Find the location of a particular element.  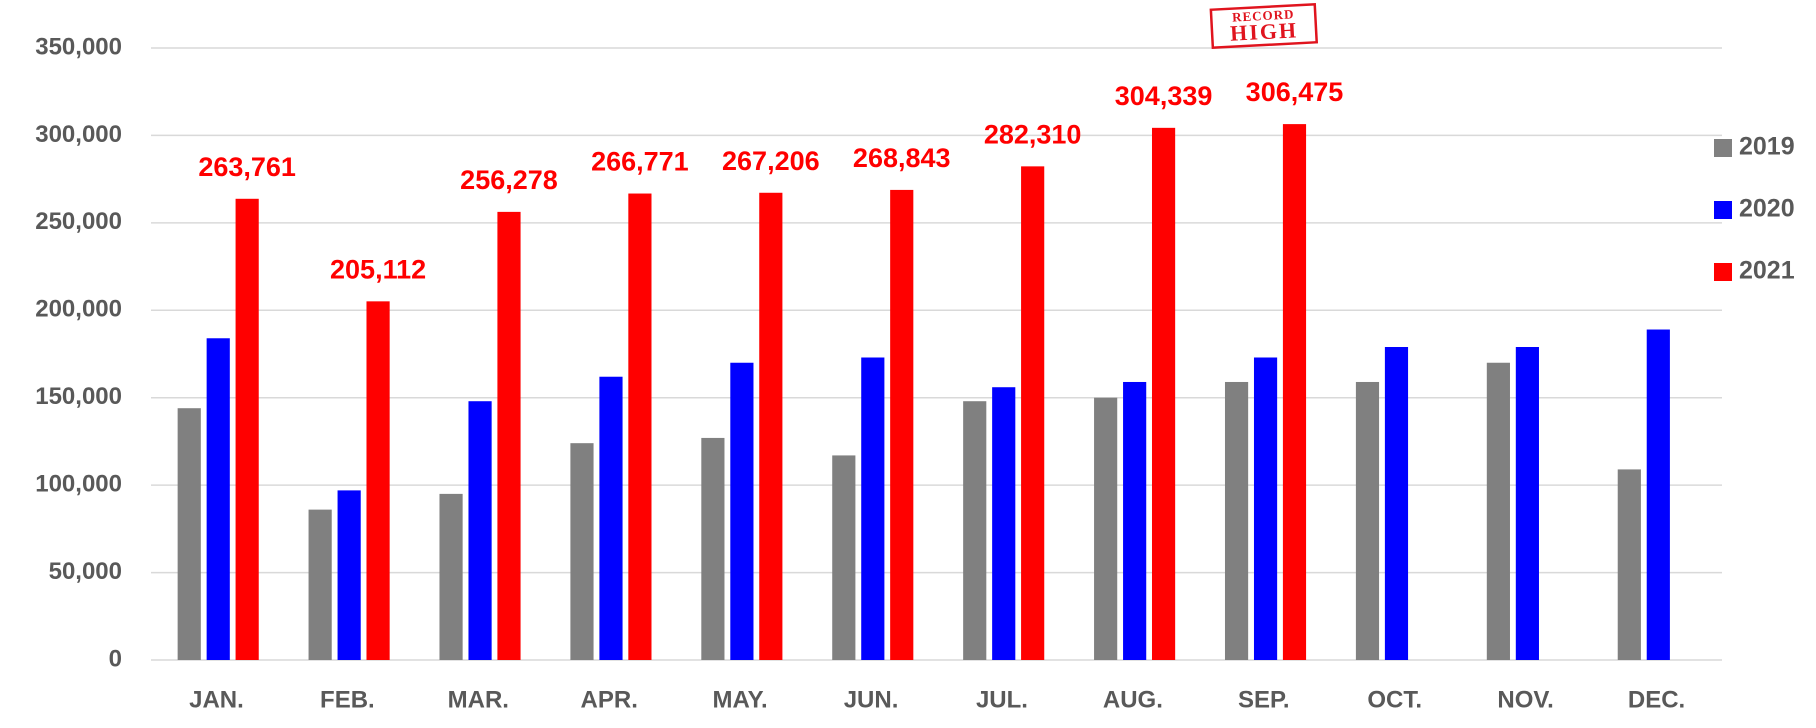

x-tick-label: APR. is located at coordinates (609, 699).